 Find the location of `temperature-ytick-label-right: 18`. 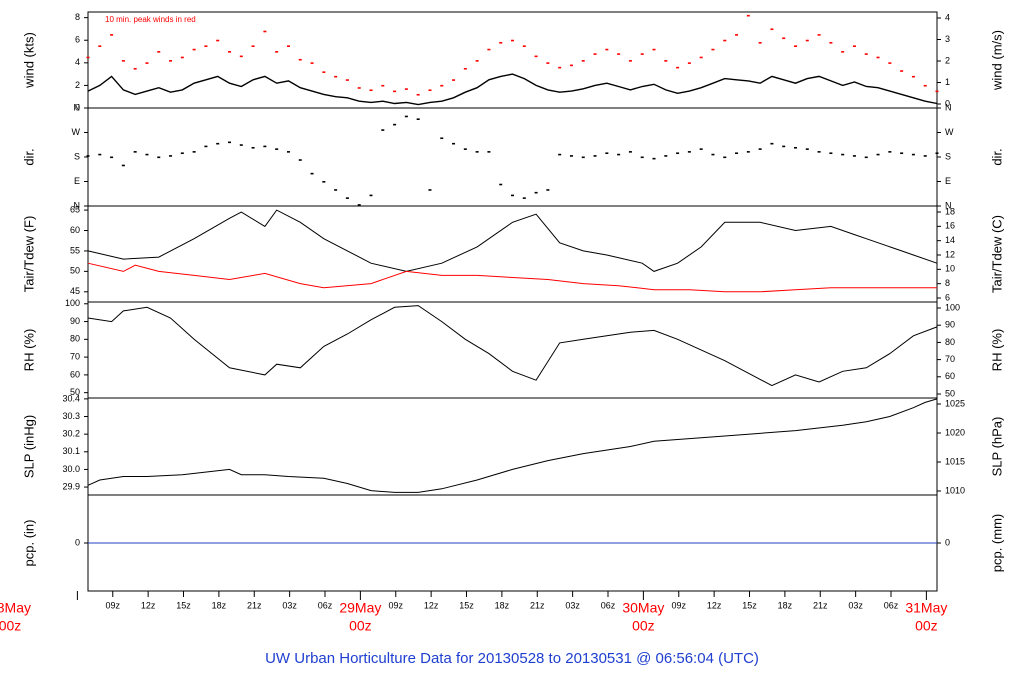

temperature-ytick-label-right: 18 is located at coordinates (950, 211).